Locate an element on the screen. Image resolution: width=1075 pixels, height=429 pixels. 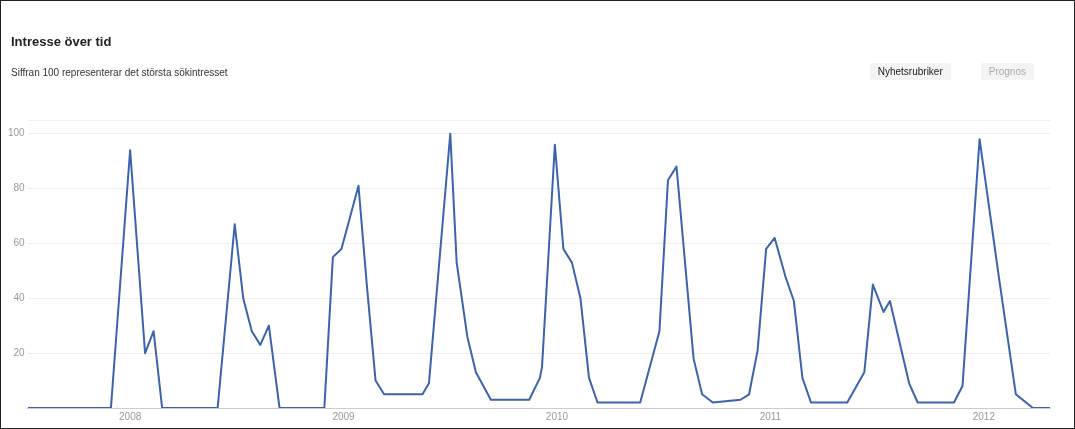
x-tick-label: 2011 is located at coordinates (770, 416).